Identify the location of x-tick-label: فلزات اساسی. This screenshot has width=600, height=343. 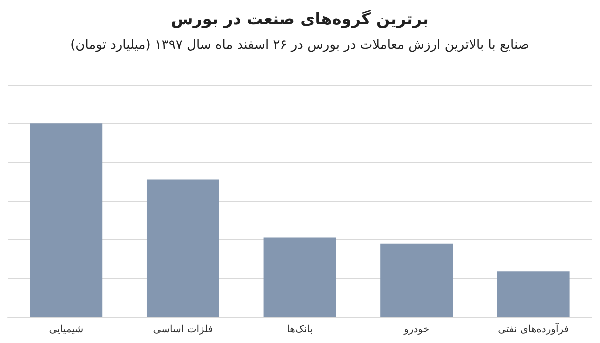
(183, 330).